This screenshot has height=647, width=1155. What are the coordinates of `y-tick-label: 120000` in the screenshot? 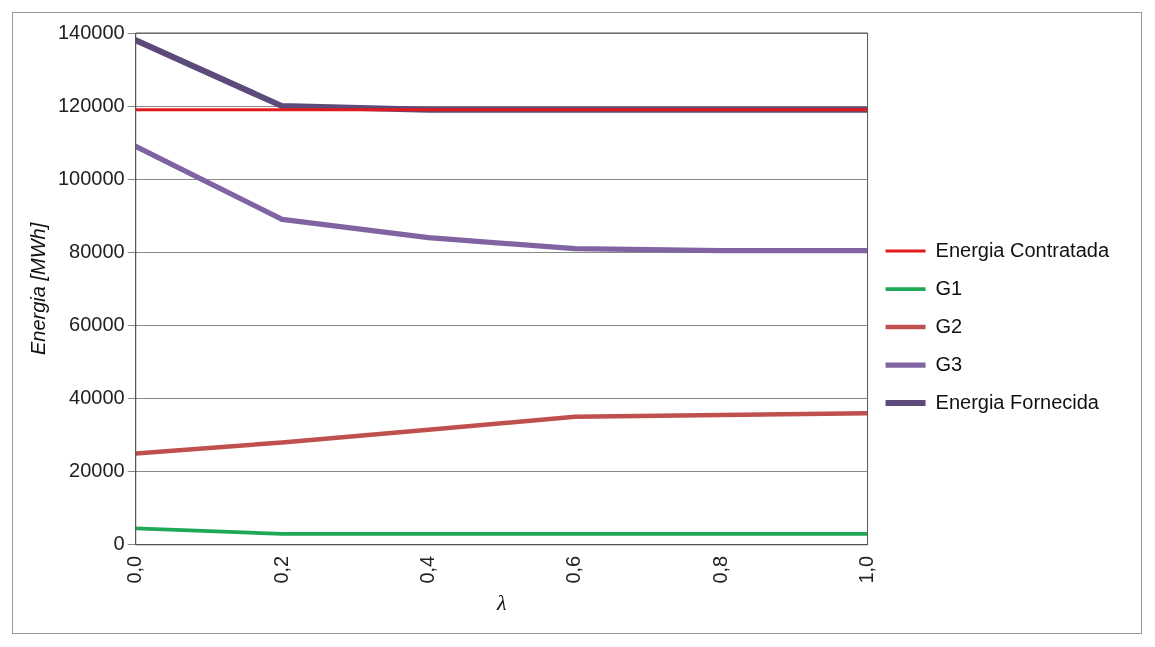 It's located at (91, 104).